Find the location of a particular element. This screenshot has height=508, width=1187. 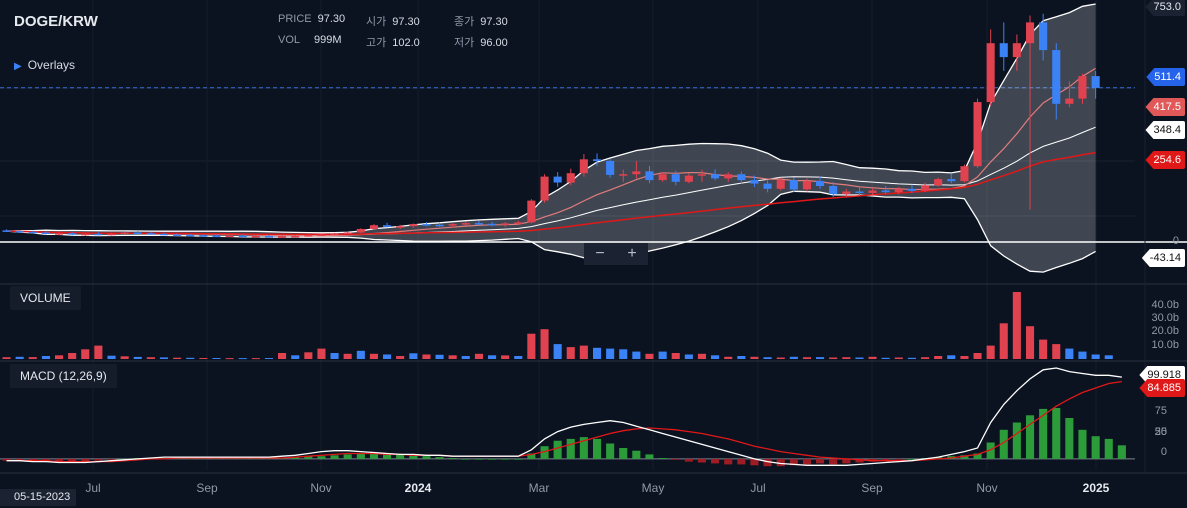

zoom-out-button: − is located at coordinates (600, 253).